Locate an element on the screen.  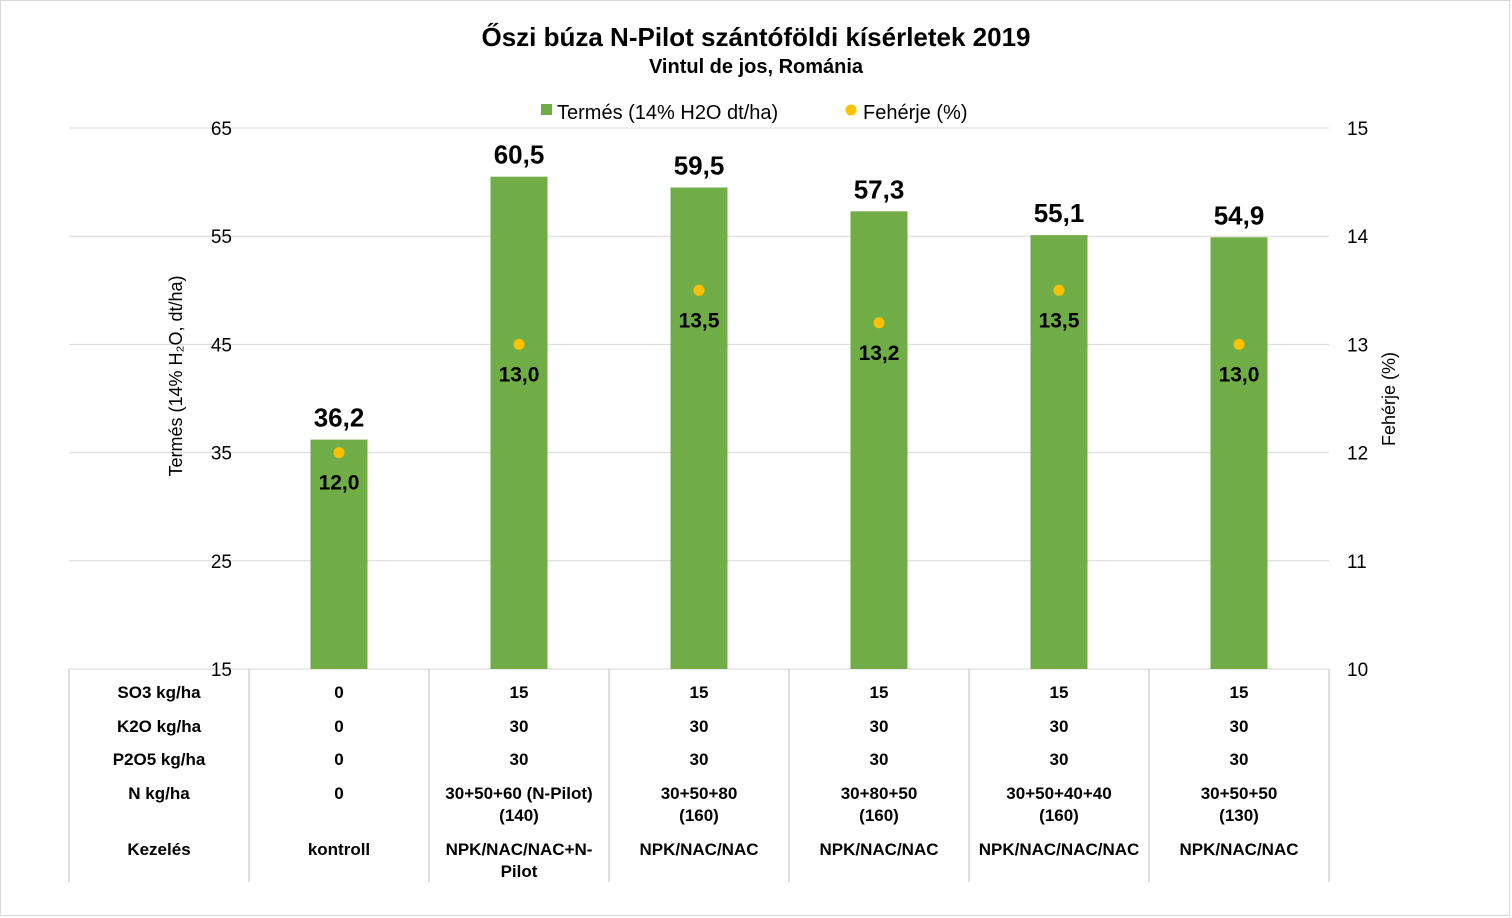
bar-value-label: 54,9 is located at coordinates (1239, 215).